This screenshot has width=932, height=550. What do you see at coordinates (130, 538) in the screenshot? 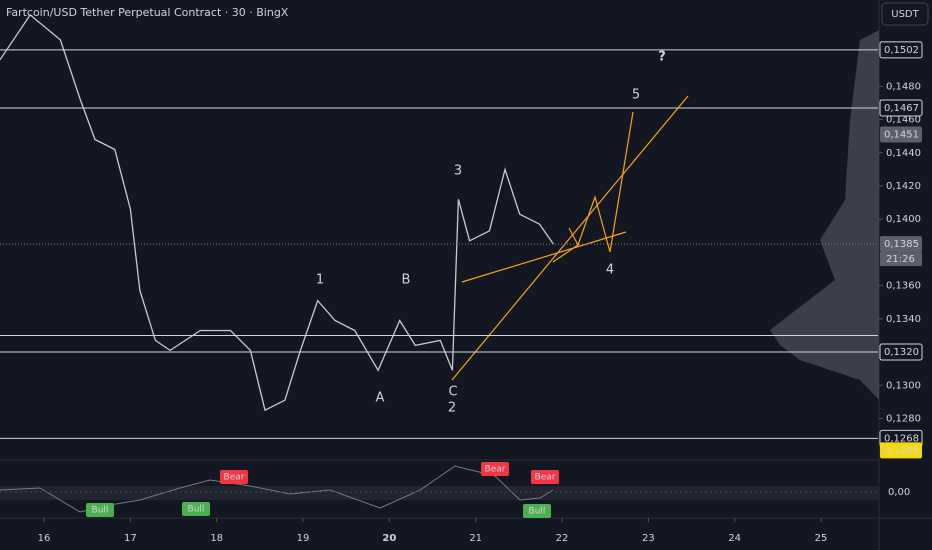
I see `x-tick-label: 17` at bounding box center [130, 538].